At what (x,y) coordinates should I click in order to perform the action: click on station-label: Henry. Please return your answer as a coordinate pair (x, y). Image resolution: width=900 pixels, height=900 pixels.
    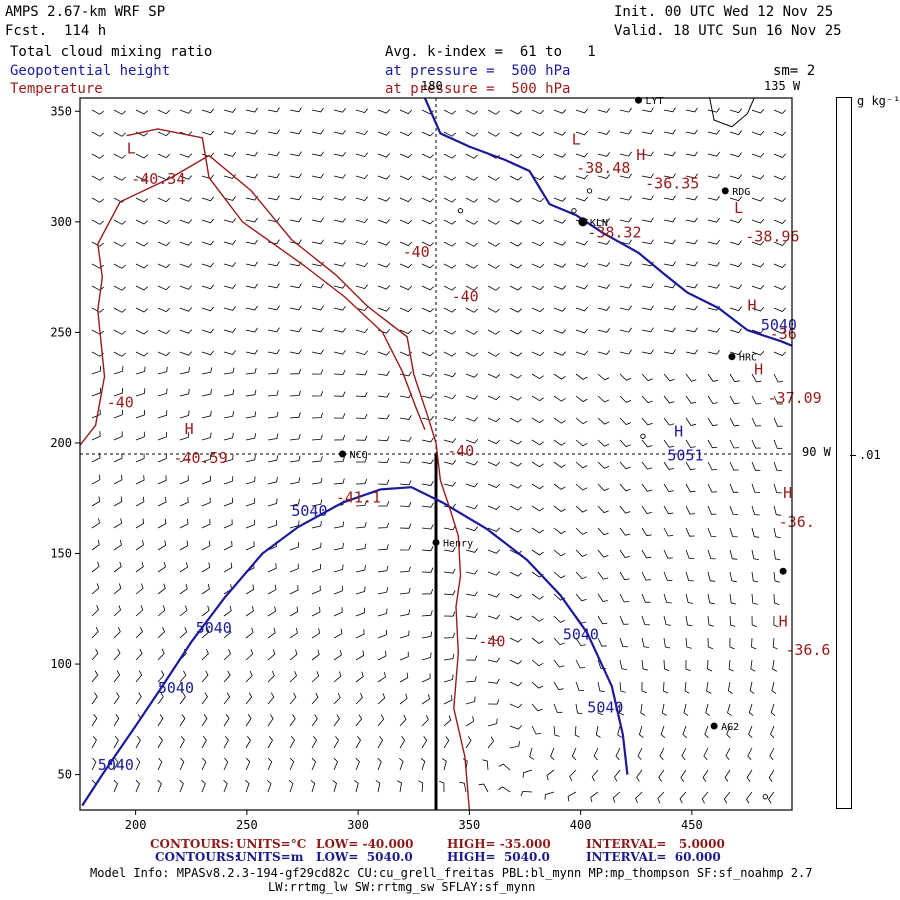
    Looking at the image, I should click on (458, 543).